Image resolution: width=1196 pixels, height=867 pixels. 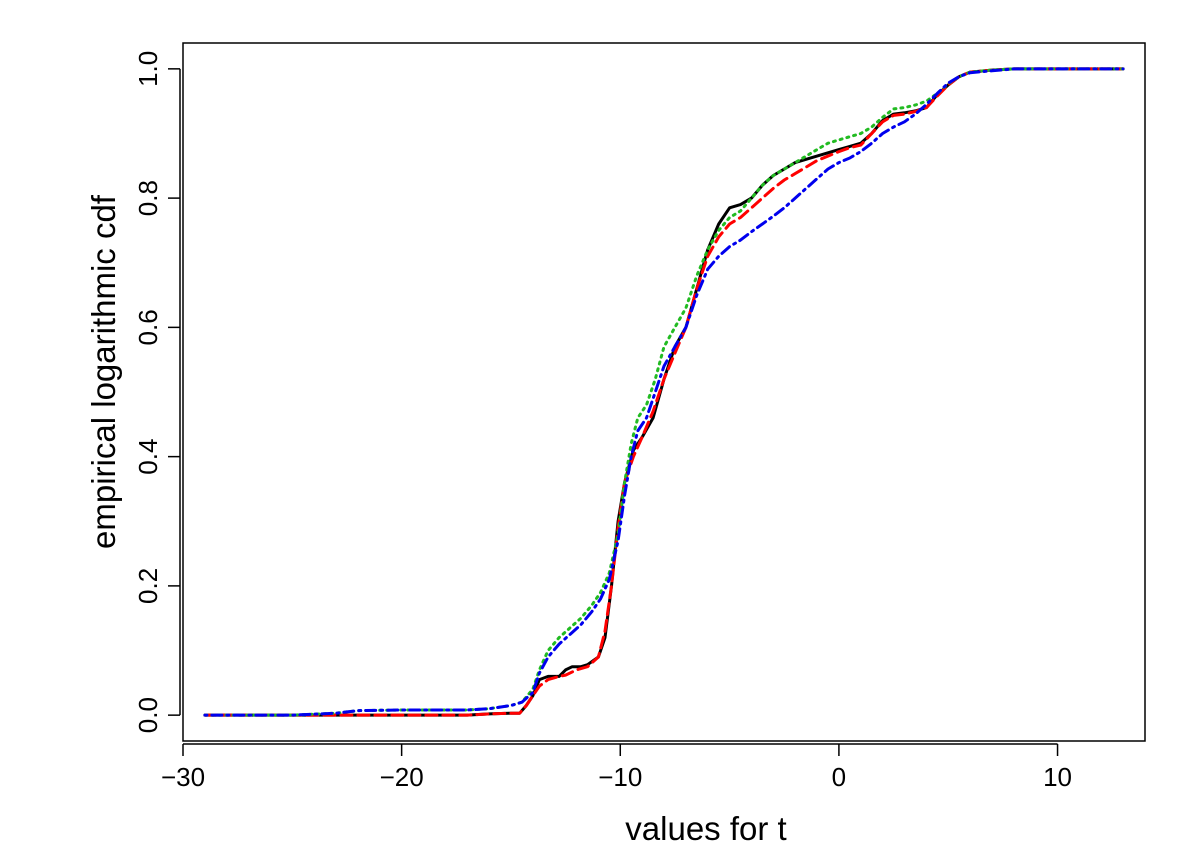 What do you see at coordinates (402, 777) in the screenshot?
I see `x-tick-label: −20` at bounding box center [402, 777].